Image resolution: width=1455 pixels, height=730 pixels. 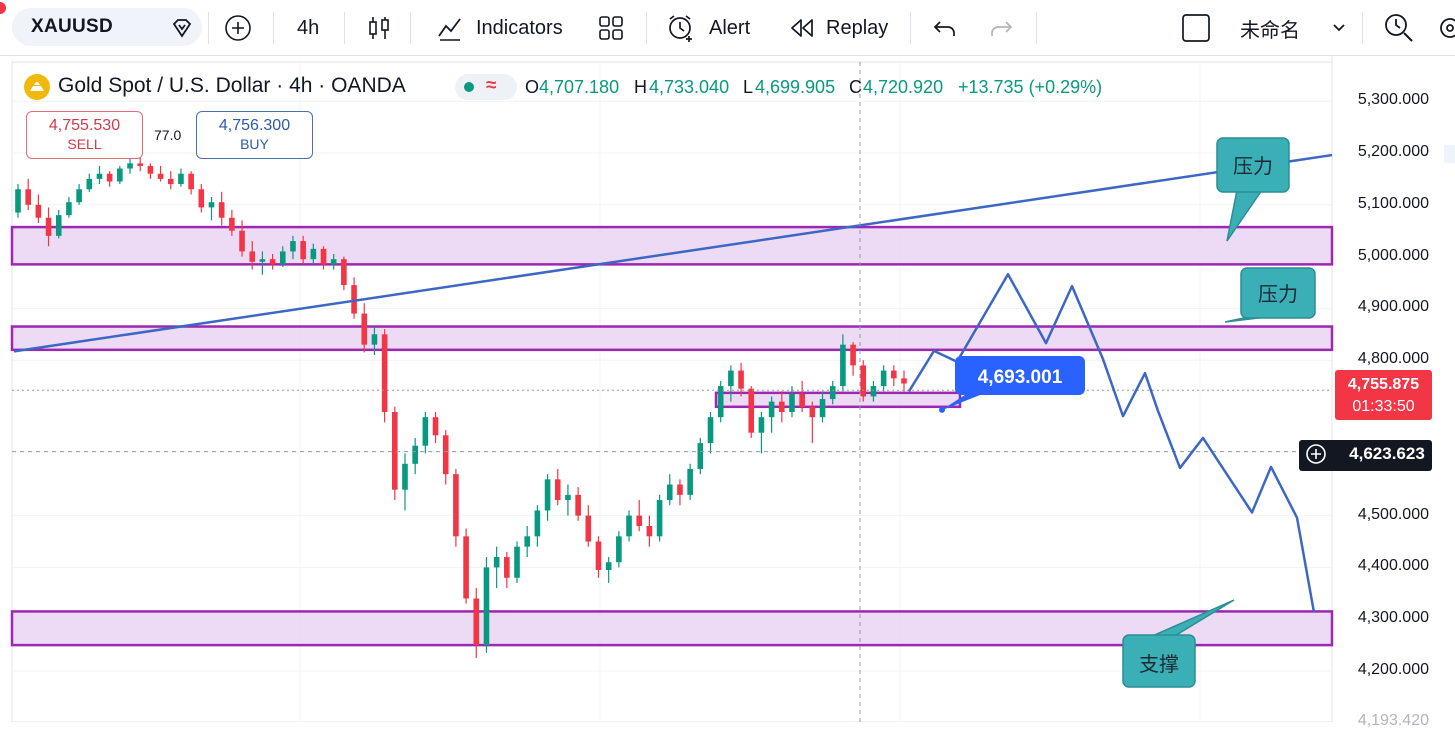 What do you see at coordinates (84, 135) in the screenshot?
I see `sell-button: 4,755.530 SELL` at bounding box center [84, 135].